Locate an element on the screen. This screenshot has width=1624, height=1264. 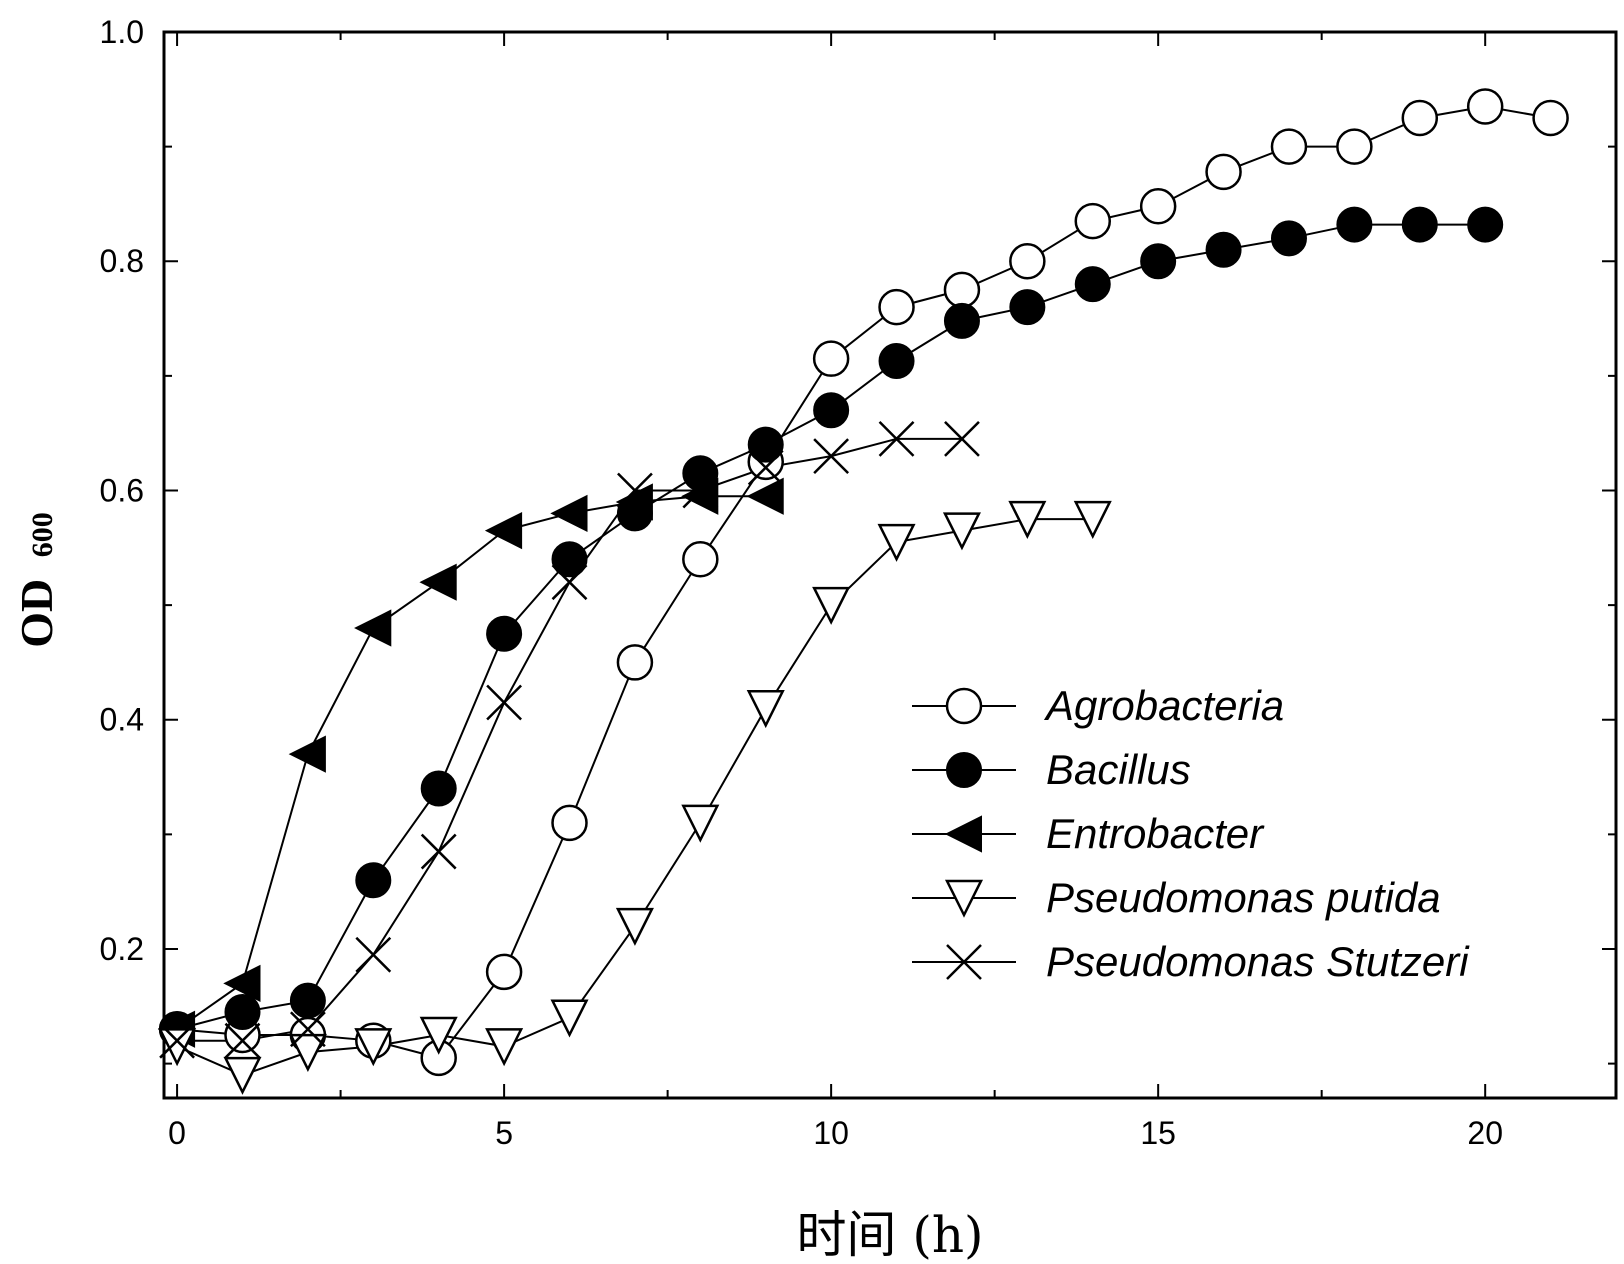
legend-item-pseudomonas-stutzeri: Pseudomonas Stutzeri is located at coordinates (1191, 961).